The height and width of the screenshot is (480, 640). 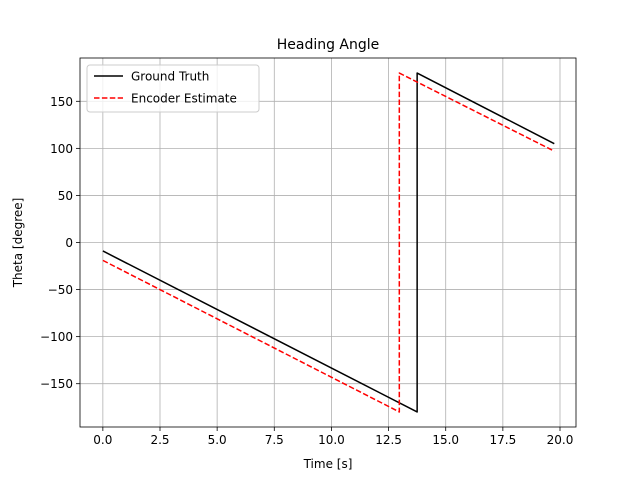 I want to click on x-tick-label: 12.5, so click(x=388, y=440).